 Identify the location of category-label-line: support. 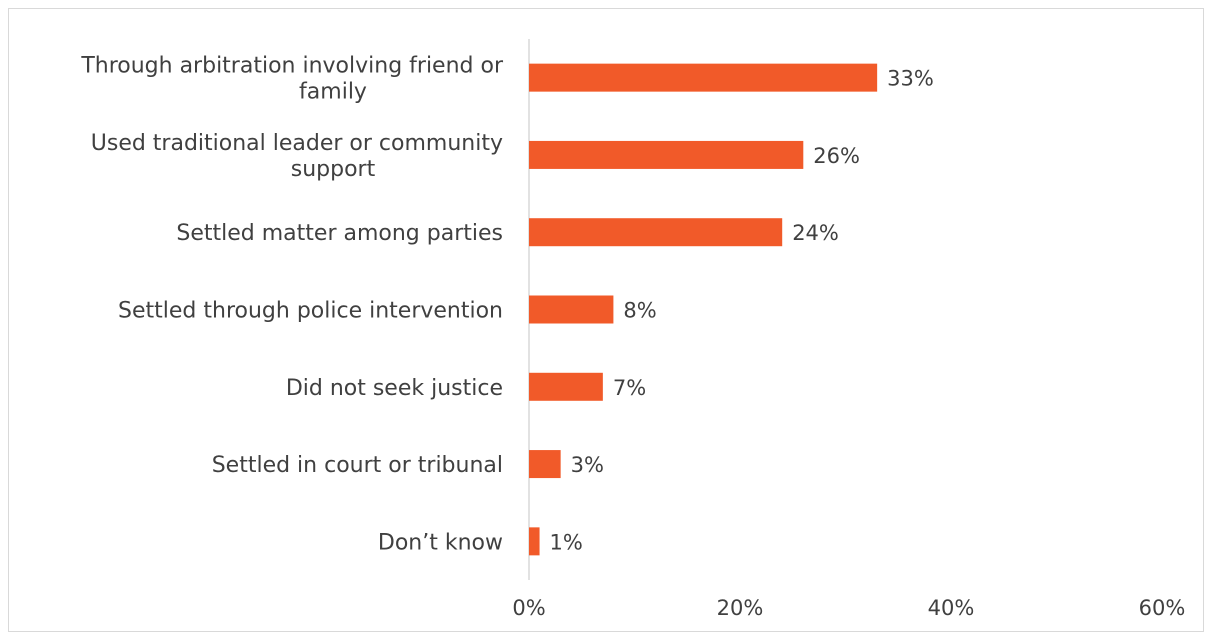
(333, 169).